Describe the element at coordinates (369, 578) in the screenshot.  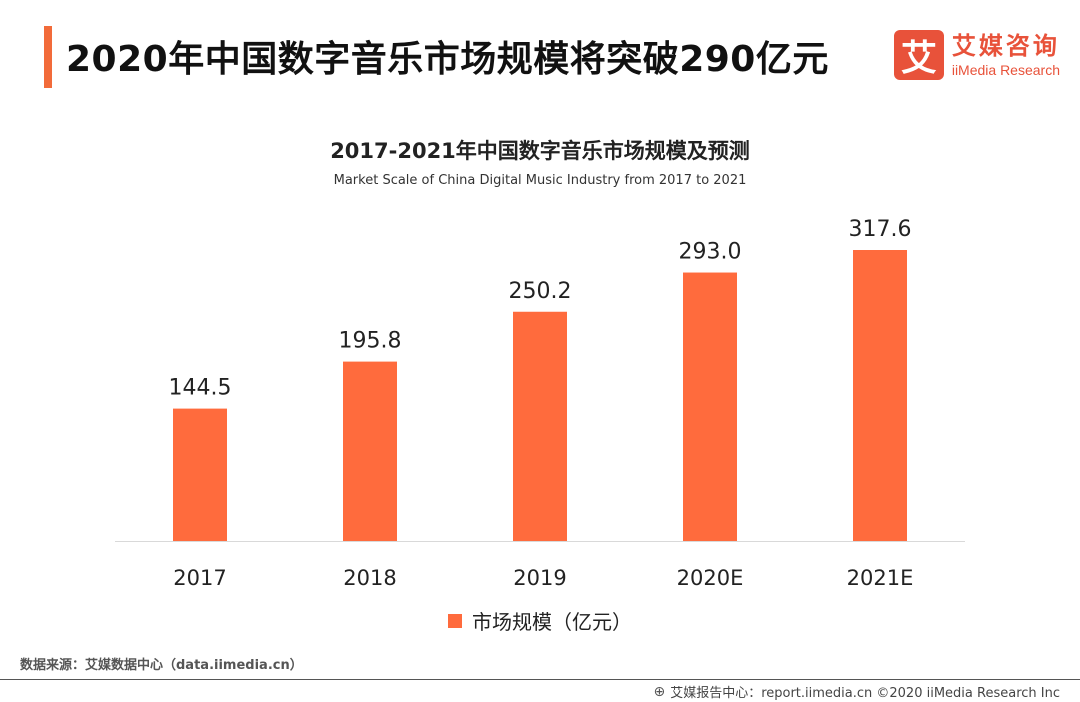
I see `x-tick-label-2018: 2018` at that location.